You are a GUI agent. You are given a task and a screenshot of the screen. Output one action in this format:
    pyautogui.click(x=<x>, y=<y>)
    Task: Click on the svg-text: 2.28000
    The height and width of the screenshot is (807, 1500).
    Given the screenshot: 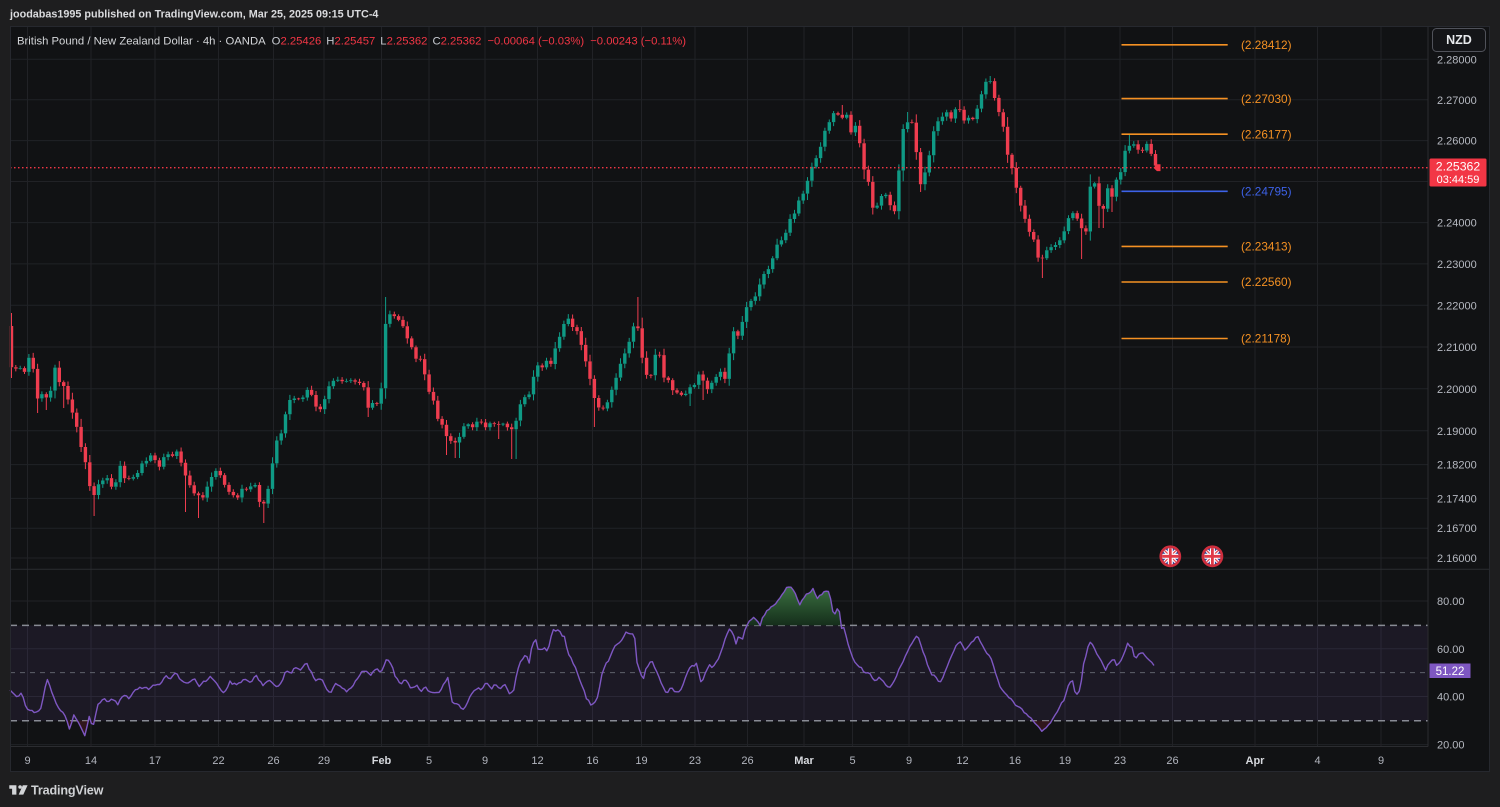 What is the action you would take?
    pyautogui.click(x=1457, y=60)
    